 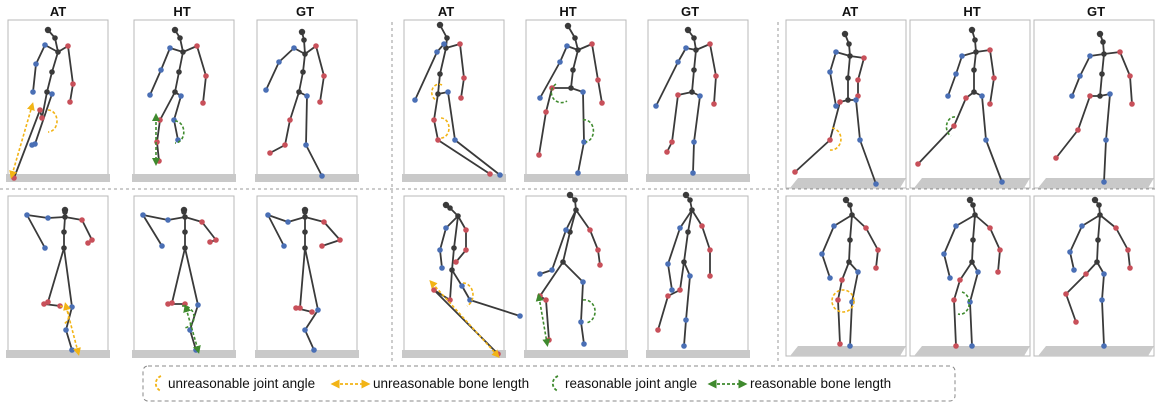 What do you see at coordinates (445, 128) in the screenshot?
I see `unreasonable-angle-arc` at bounding box center [445, 128].